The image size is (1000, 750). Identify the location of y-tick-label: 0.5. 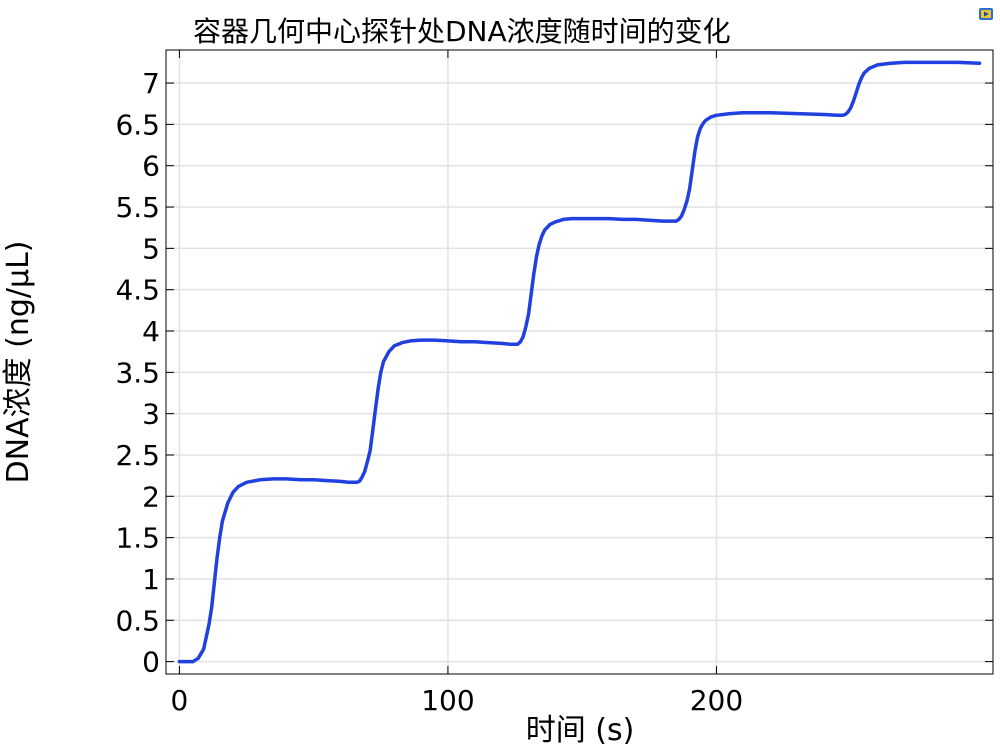
(137, 620).